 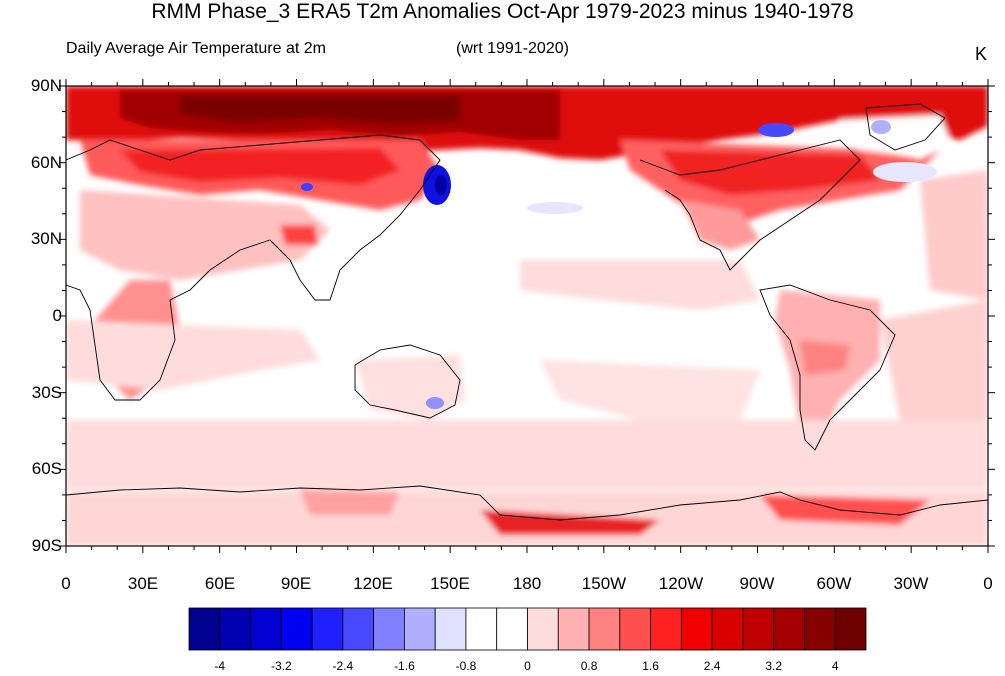 What do you see at coordinates (527, 583) in the screenshot?
I see `xtick-label: 180` at bounding box center [527, 583].